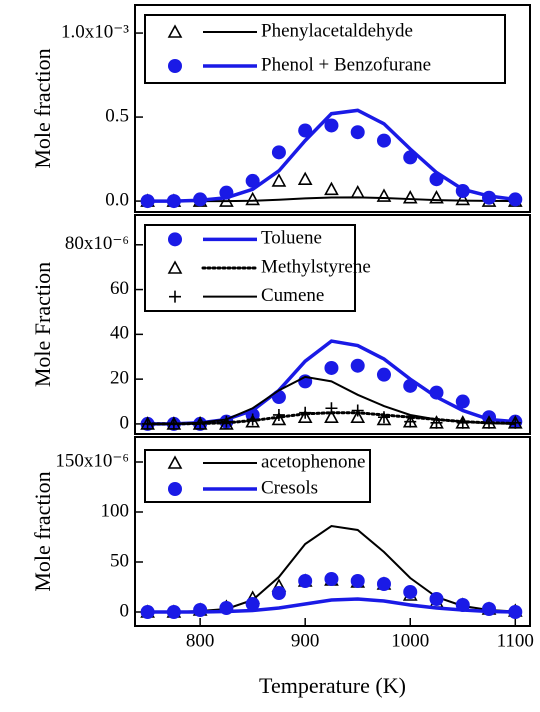 The height and width of the screenshot is (712, 540). Describe the element at coordinates (346, 64) in the screenshot. I see `legend-label: Phenol + Benzofurane` at that location.